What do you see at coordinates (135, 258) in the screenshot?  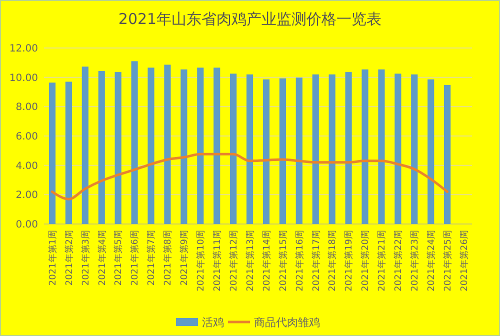 I see `x-tick-label: 2021年第6周` at bounding box center [135, 258].